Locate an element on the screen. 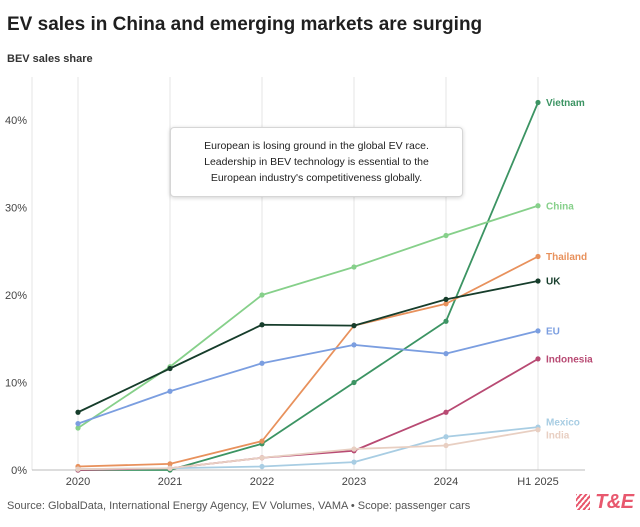  y-tick-label: 10% is located at coordinates (16, 384).